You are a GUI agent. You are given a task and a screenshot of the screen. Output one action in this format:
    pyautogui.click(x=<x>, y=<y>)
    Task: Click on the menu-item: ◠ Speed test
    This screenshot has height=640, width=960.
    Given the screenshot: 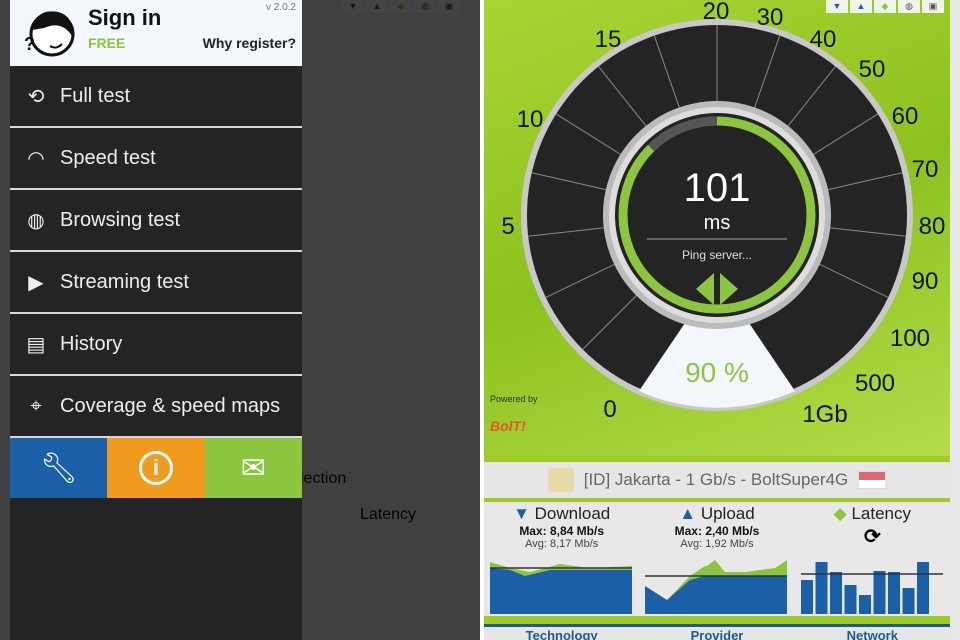 What is the action you would take?
    pyautogui.click(x=156, y=159)
    